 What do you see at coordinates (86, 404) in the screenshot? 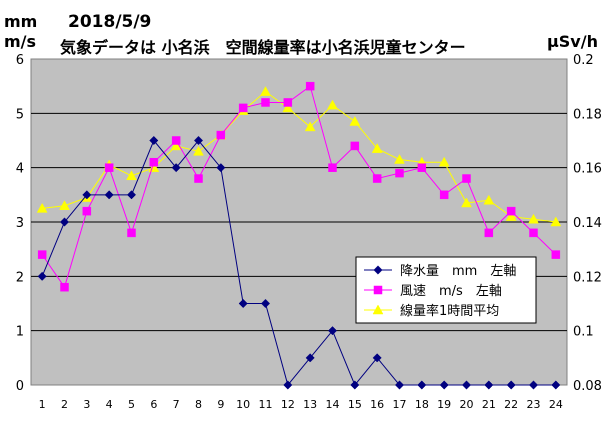
I see `x-tick-label: 3` at bounding box center [86, 404].